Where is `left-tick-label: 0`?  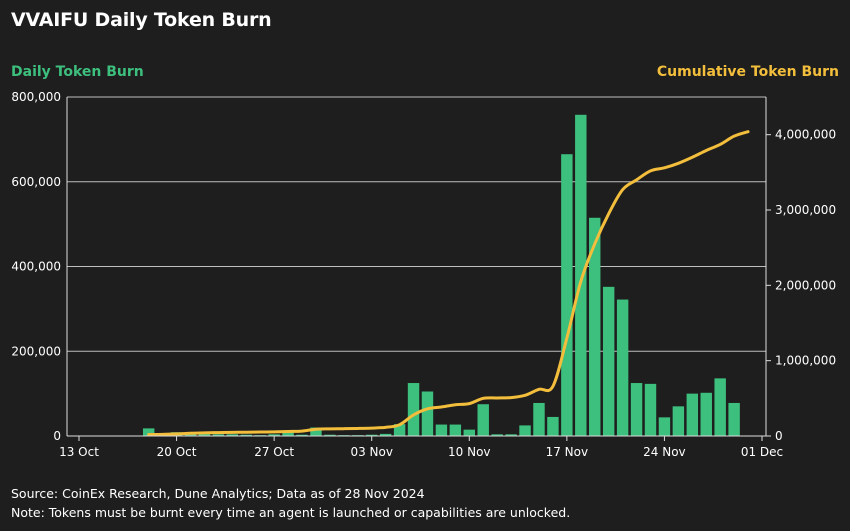 left-tick-label: 0 is located at coordinates (57, 436).